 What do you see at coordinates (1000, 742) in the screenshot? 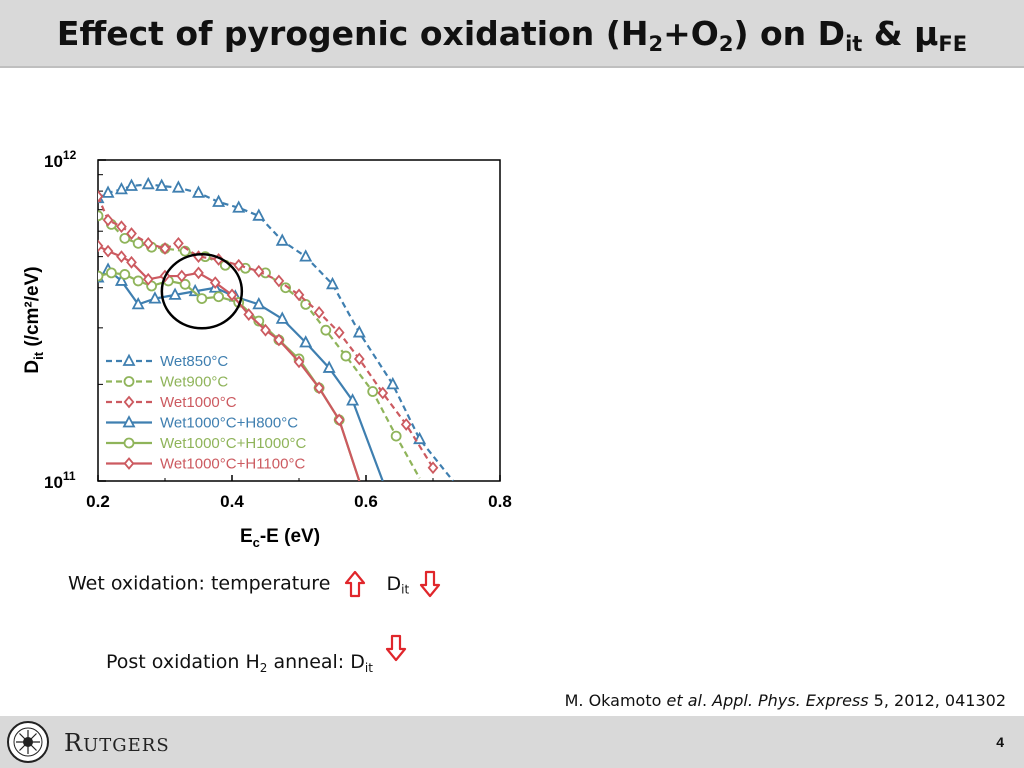
I see `page-number: 4` at bounding box center [1000, 742].